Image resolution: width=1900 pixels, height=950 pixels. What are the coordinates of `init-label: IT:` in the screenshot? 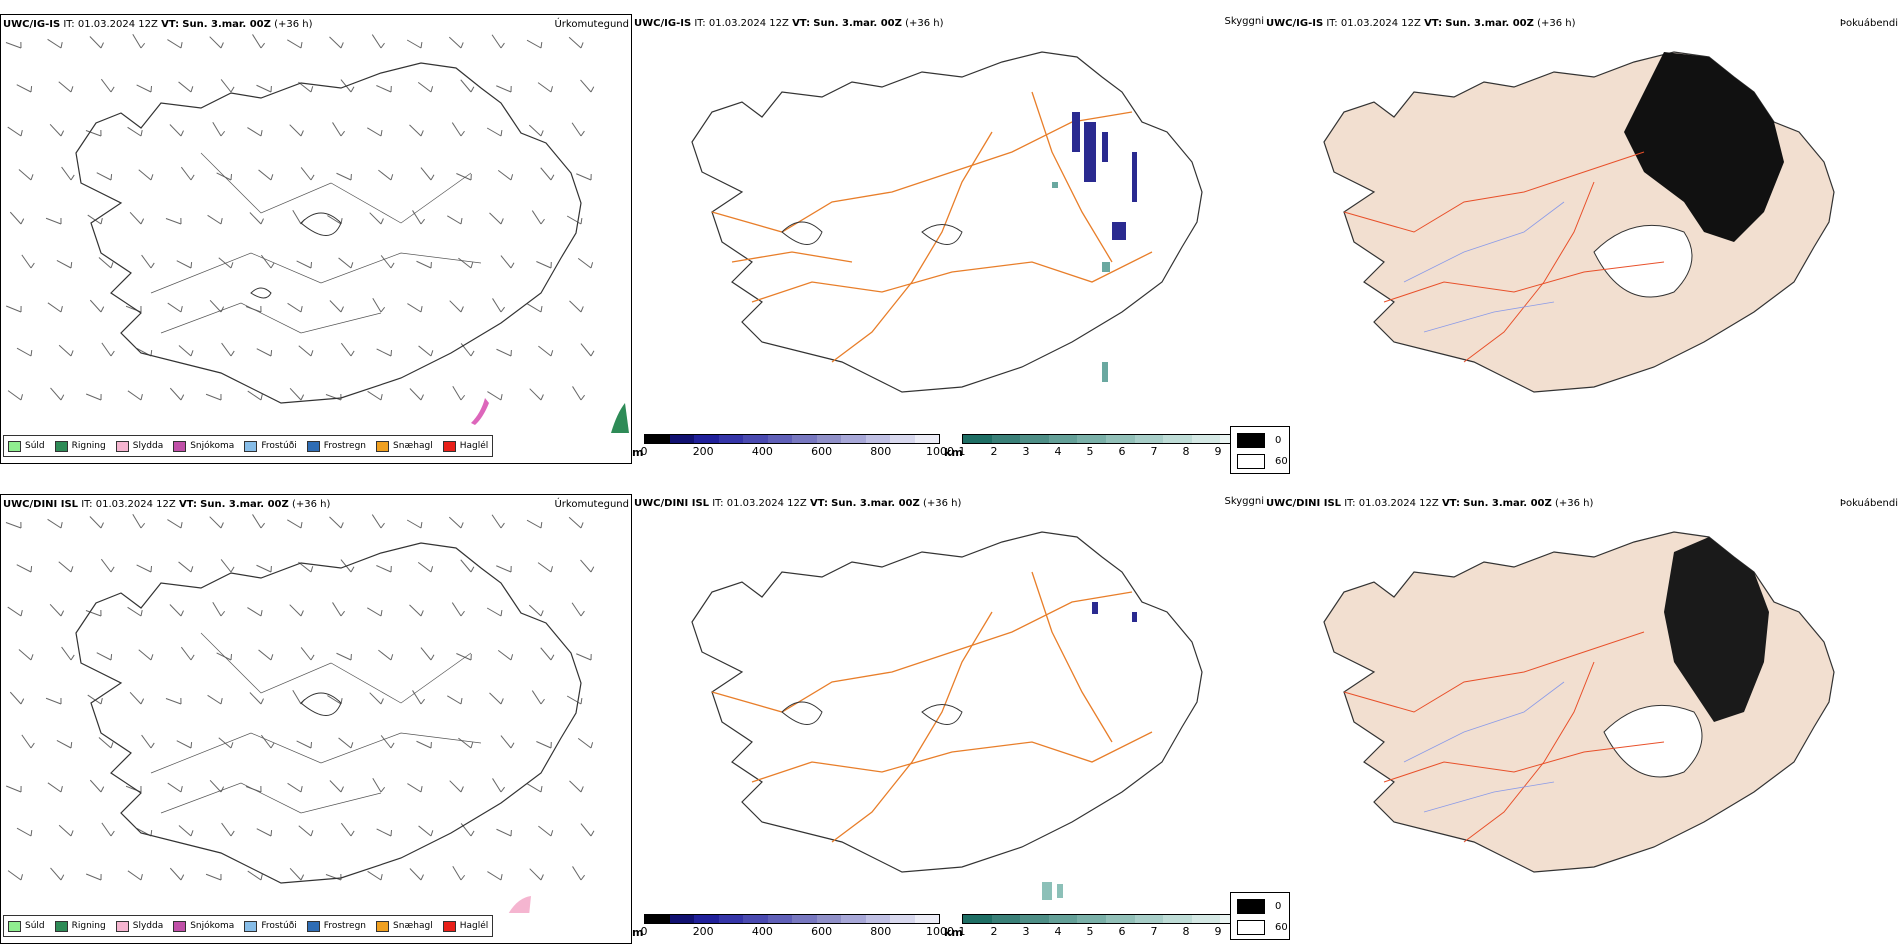 It's located at (1332, 23).